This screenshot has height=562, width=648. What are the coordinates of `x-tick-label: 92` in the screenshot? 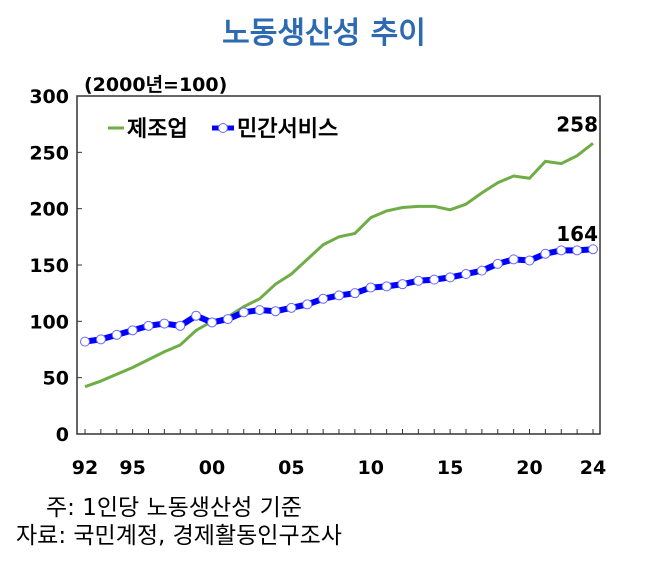 It's located at (85, 468).